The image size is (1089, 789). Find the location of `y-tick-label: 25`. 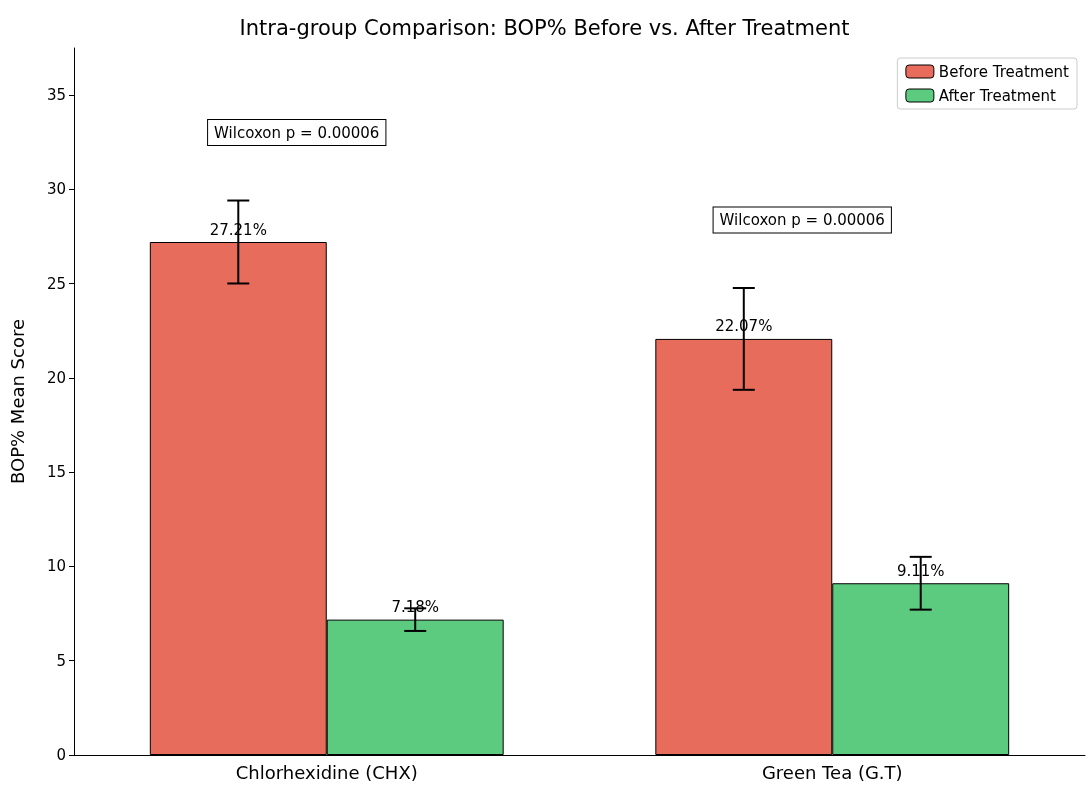

y-tick-label: 25 is located at coordinates (56, 283).